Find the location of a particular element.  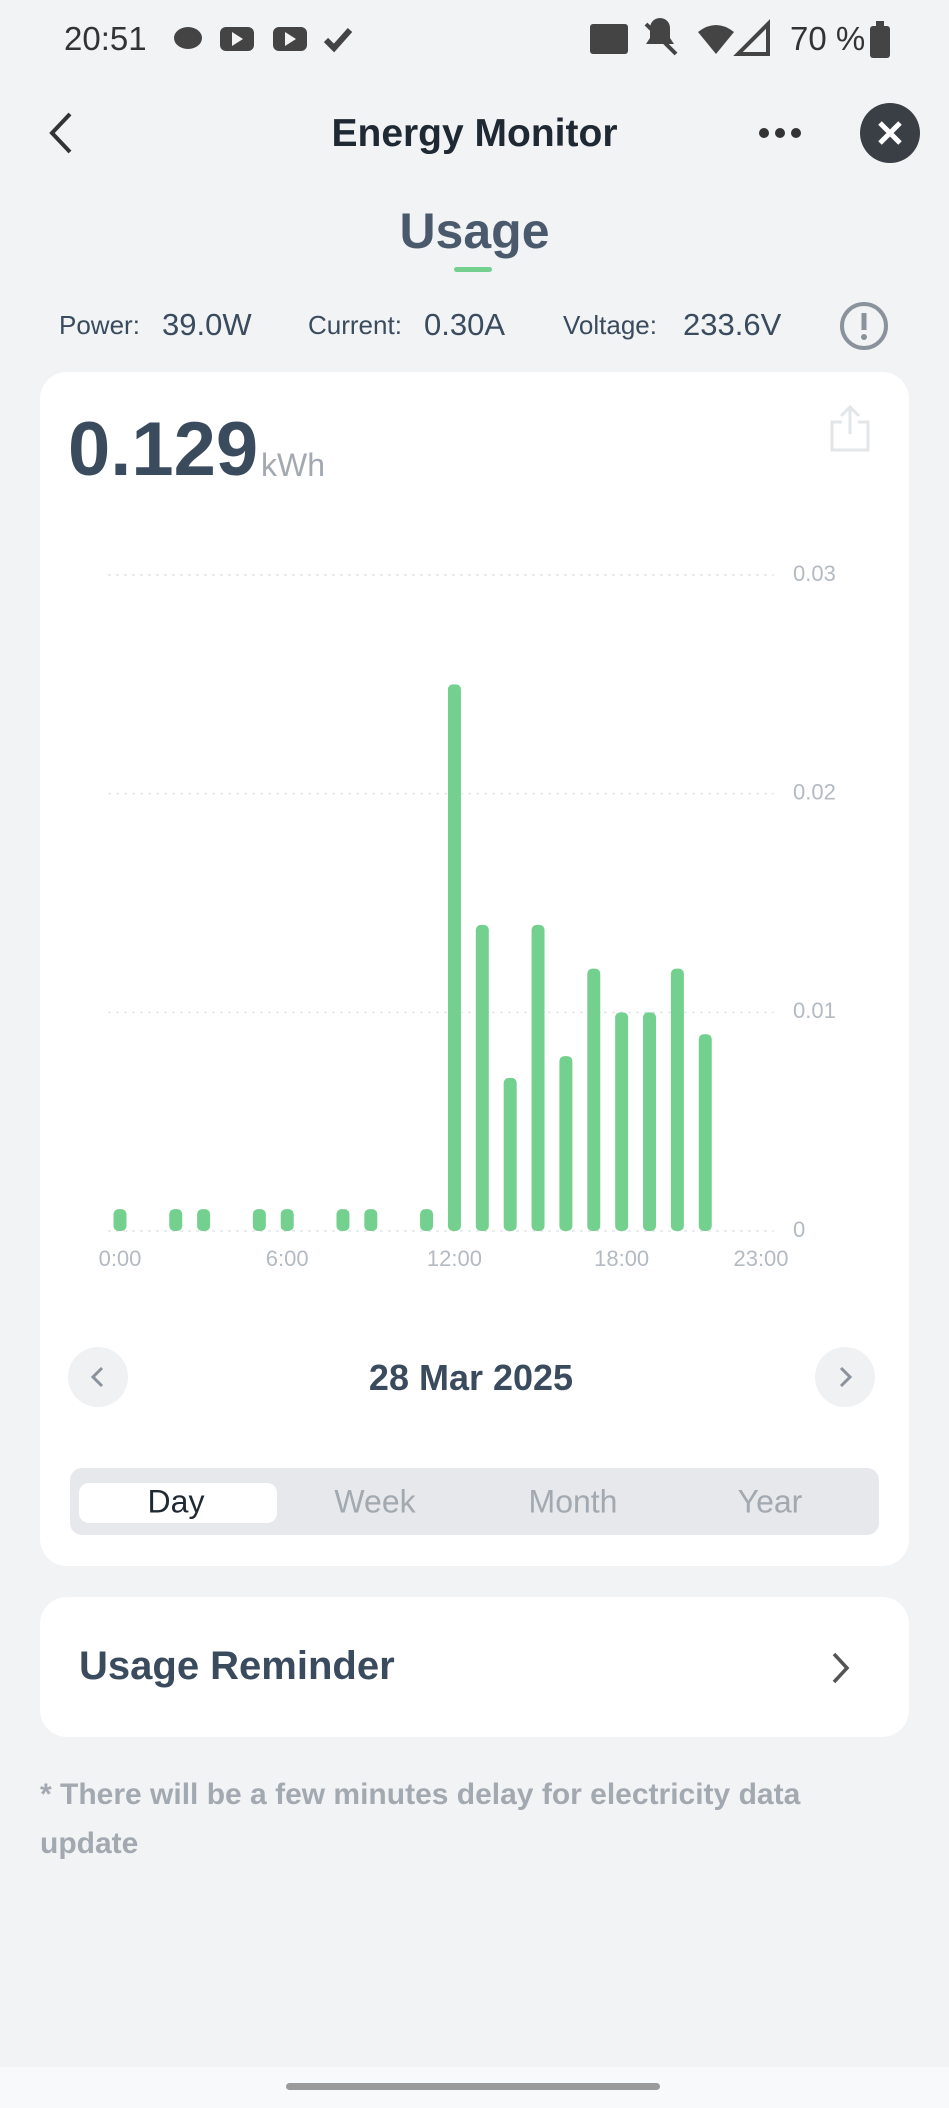

stat-value: 39.0W is located at coordinates (207, 324).